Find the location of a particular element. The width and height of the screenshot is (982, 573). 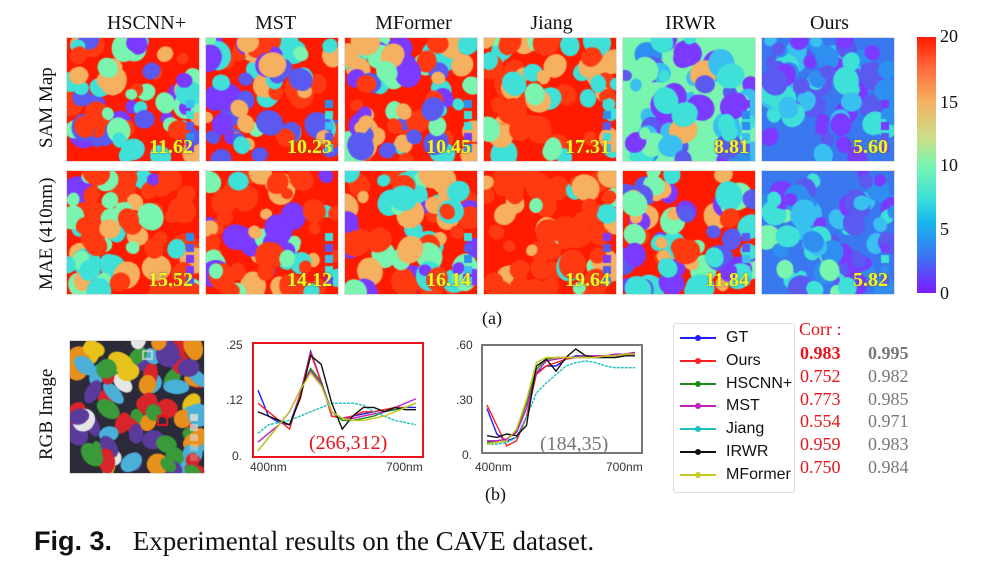

column-title-jiang: Jiang is located at coordinates (551, 23).